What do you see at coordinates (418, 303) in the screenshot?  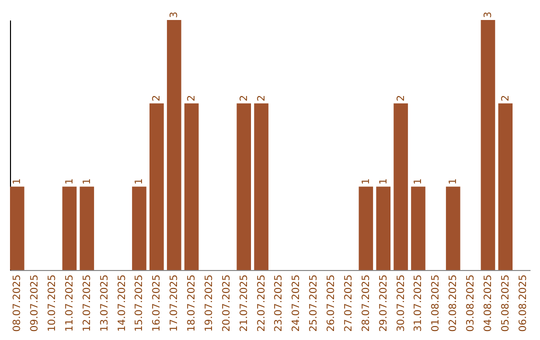 I see `x-tick-label: 31.07.2025` at bounding box center [418, 303].